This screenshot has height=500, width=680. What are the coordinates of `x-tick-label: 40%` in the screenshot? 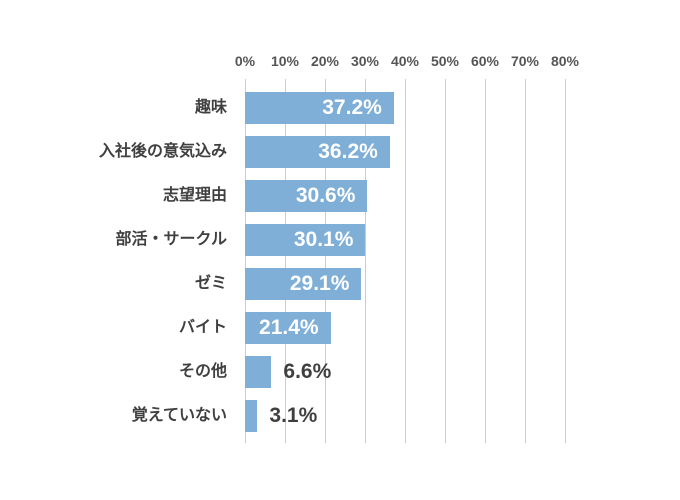 It's located at (405, 61).